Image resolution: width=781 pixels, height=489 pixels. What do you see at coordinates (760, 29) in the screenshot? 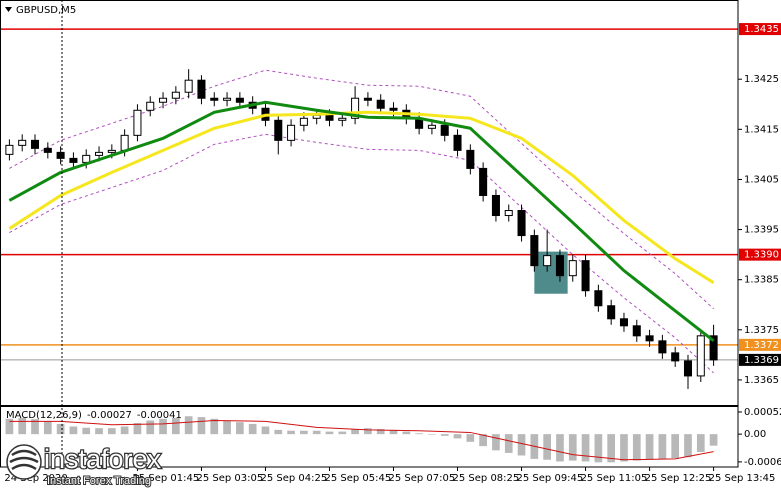
I see `level-badge` at bounding box center [760, 29].